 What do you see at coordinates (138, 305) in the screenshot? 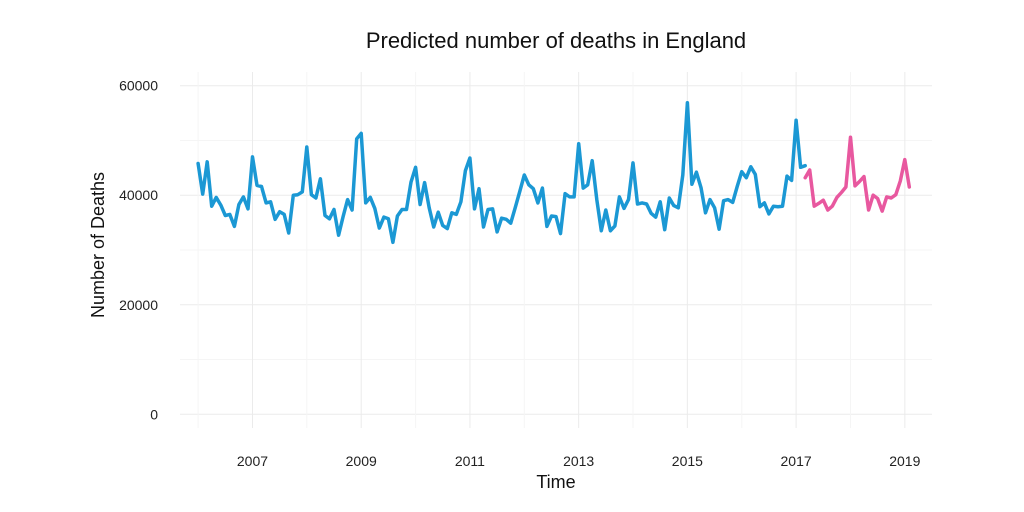
I see `y-tick-label: 20000` at bounding box center [138, 305].